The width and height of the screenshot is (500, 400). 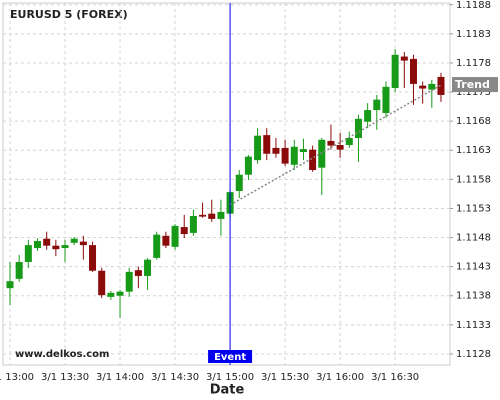 I want to click on y-tick-label: 1.1178, so click(x=473, y=63).